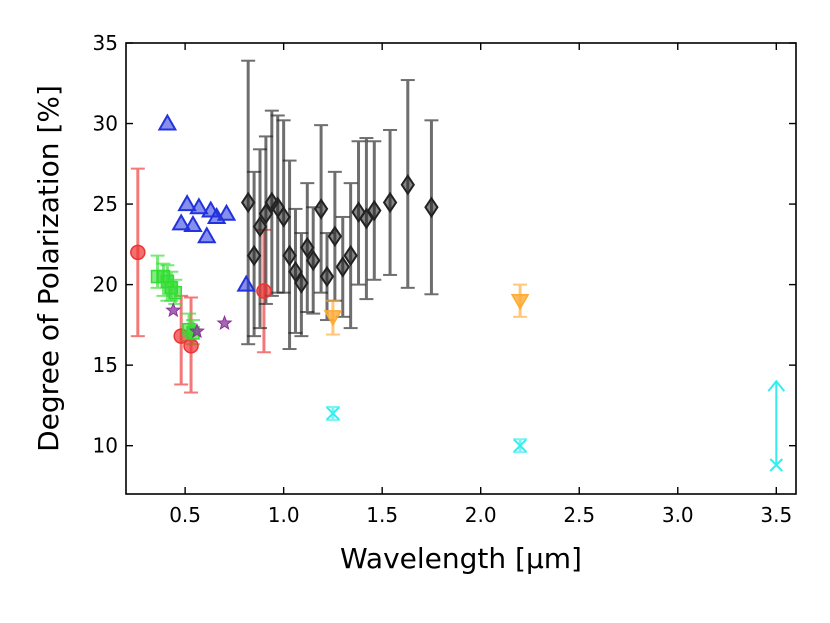 The height and width of the screenshot is (623, 830). What do you see at coordinates (105, 365) in the screenshot?
I see `y-tick-label: 15` at bounding box center [105, 365].